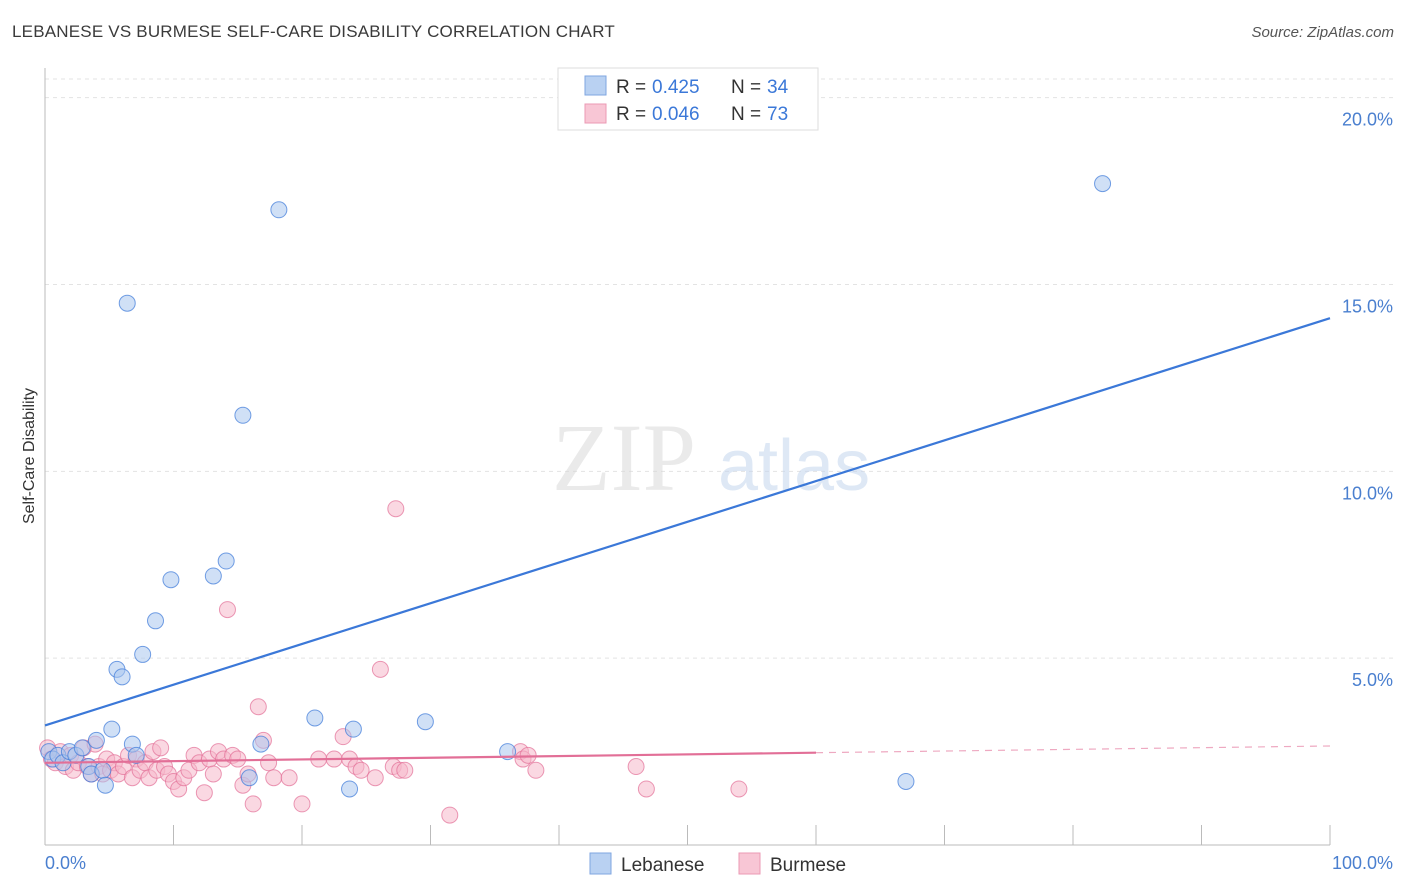  Describe the element at coordinates (1362, 863) in the screenshot. I see `x-tick-label-max: 100.0%` at that location.